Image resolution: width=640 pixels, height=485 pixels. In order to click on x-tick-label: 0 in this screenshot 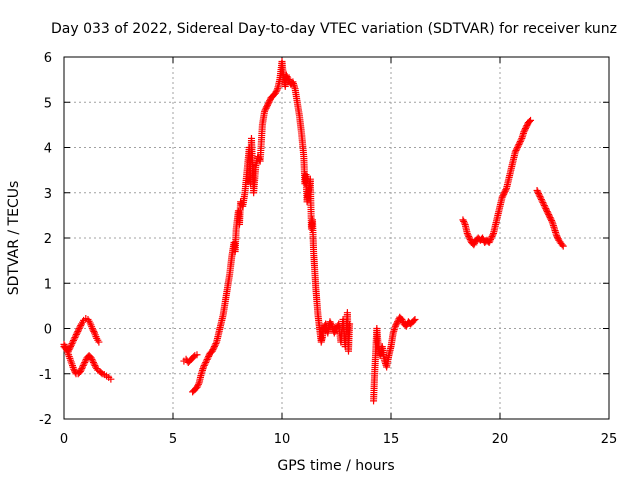, I will do `click(64, 439)`.